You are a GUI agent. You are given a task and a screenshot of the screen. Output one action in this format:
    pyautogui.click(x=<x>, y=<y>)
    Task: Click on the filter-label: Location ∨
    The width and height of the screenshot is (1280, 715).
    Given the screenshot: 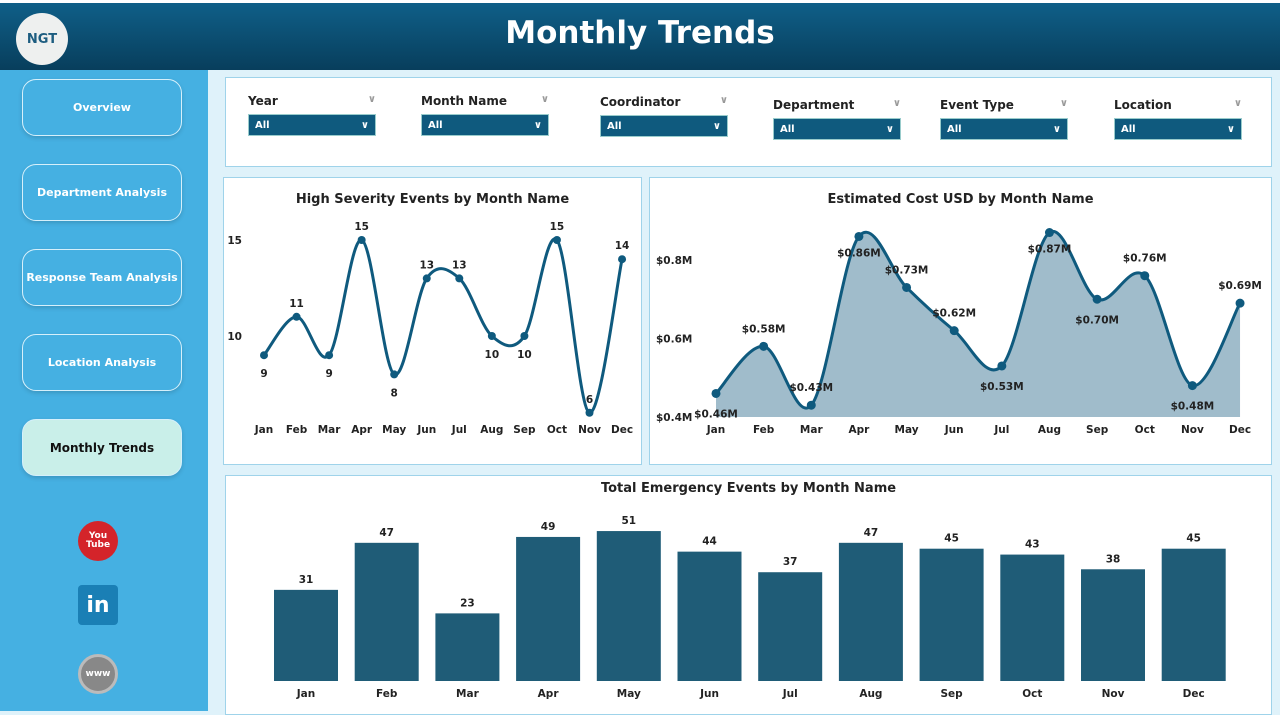 What is the action you would take?
    pyautogui.click(x=1178, y=105)
    